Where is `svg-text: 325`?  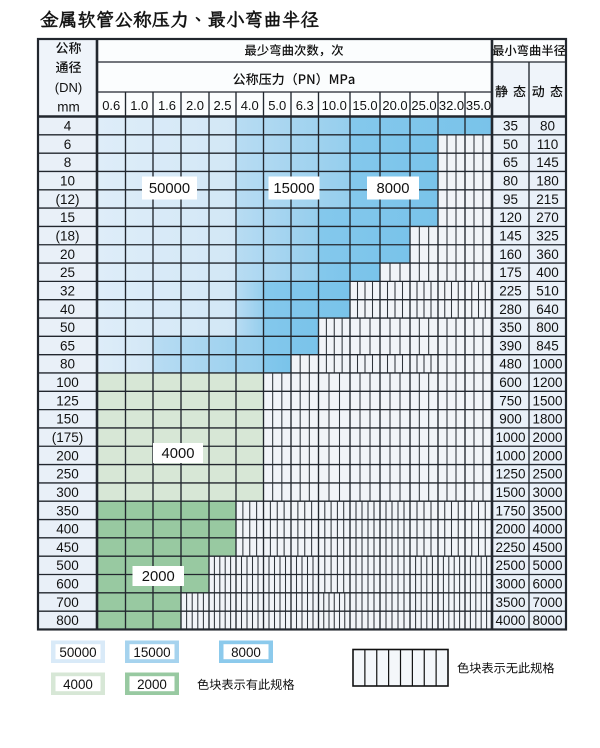 svg-text: 325 is located at coordinates (547, 235).